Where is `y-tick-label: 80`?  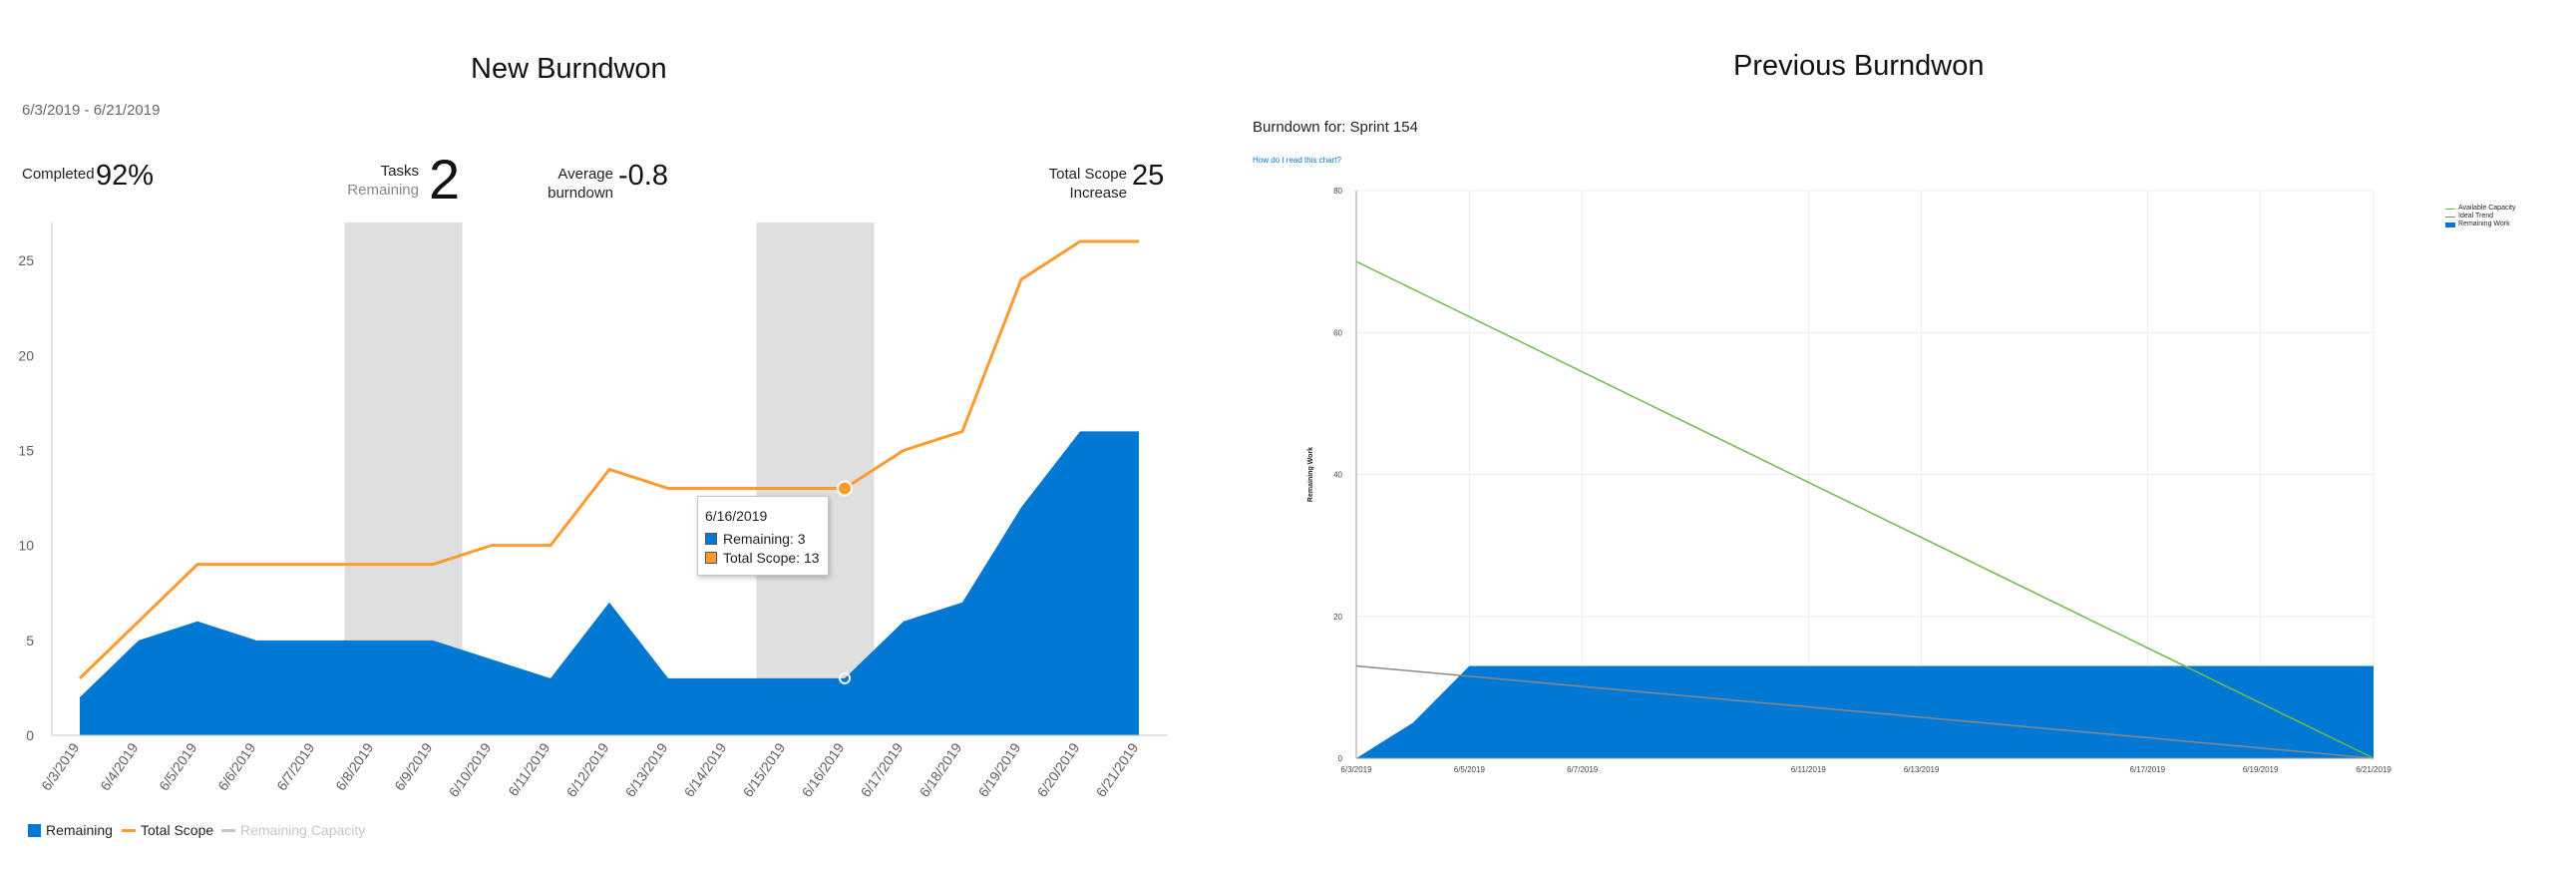 y-tick-label: 80 is located at coordinates (1337, 191).